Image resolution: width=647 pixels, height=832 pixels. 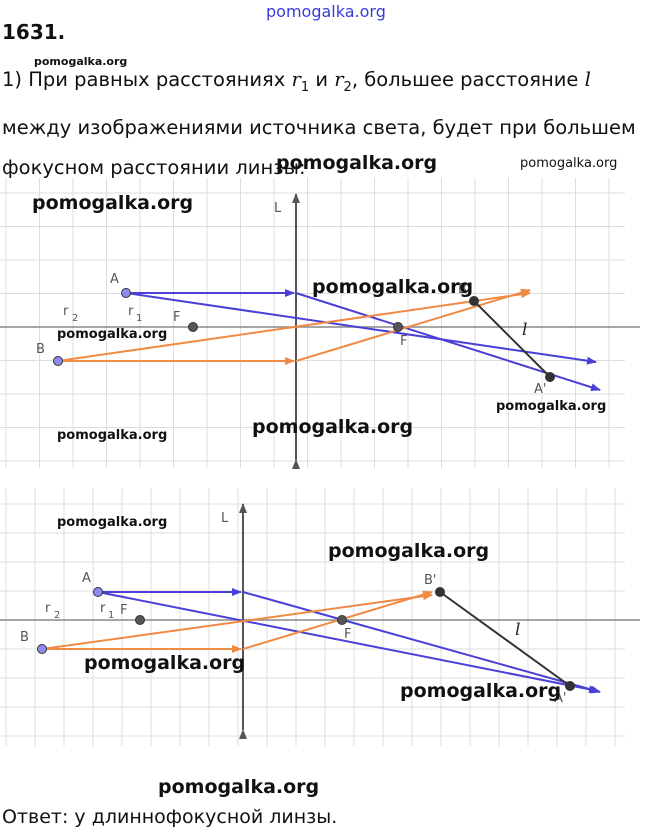 I want to click on index: 1, so click(x=305, y=87).